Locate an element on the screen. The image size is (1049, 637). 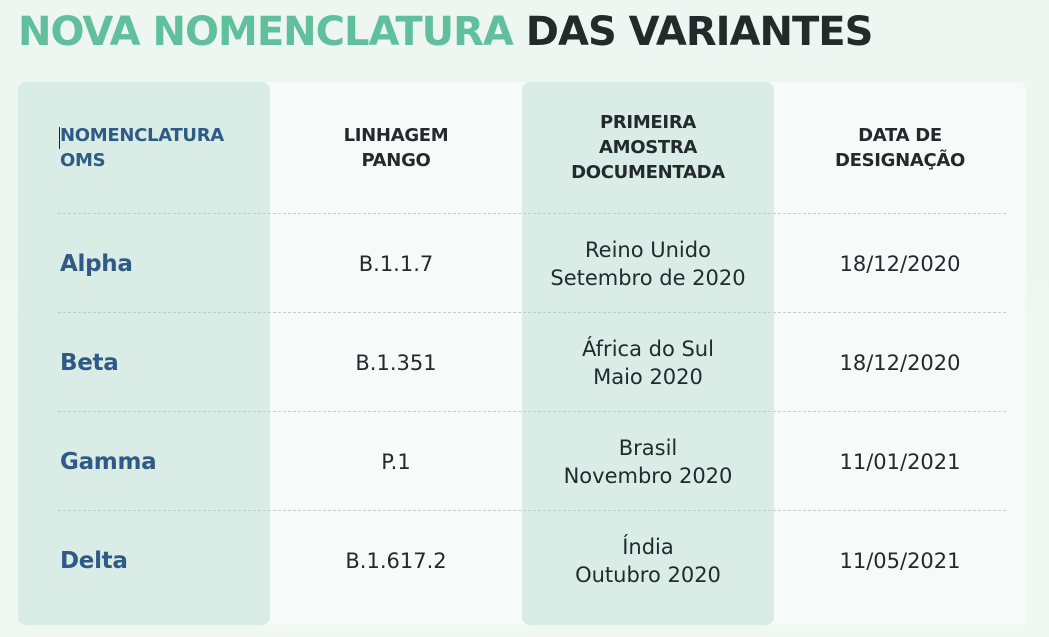
pango-lineage: B.1.351 is located at coordinates (396, 362).